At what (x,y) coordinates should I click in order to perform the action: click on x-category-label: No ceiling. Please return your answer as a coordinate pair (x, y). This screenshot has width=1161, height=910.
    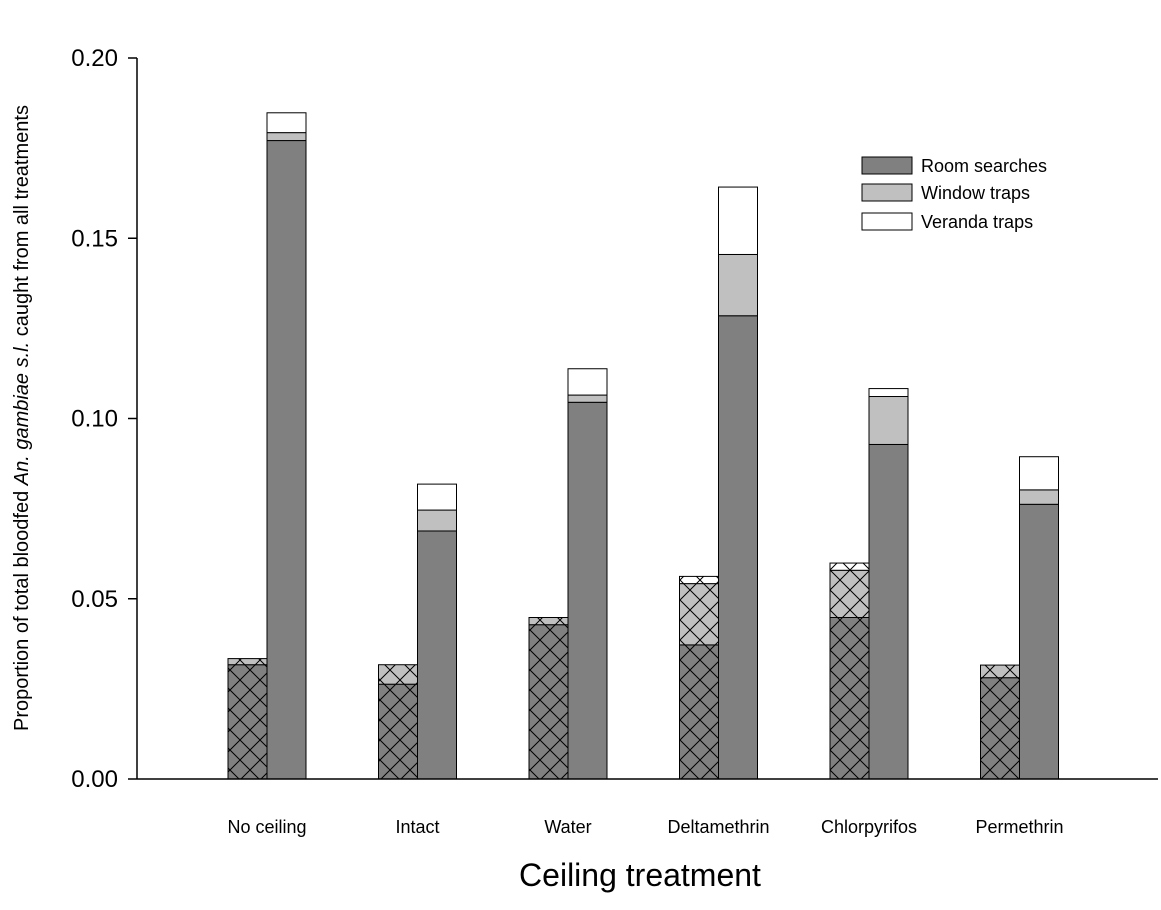
    Looking at the image, I should click on (266, 827).